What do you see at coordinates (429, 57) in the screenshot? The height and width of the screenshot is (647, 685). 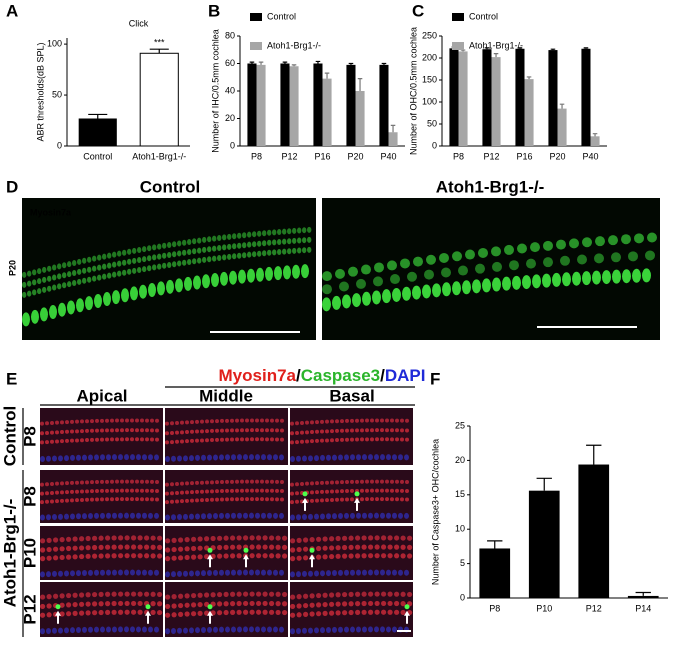 I see `y-tick-label: 200` at bounding box center [429, 57].